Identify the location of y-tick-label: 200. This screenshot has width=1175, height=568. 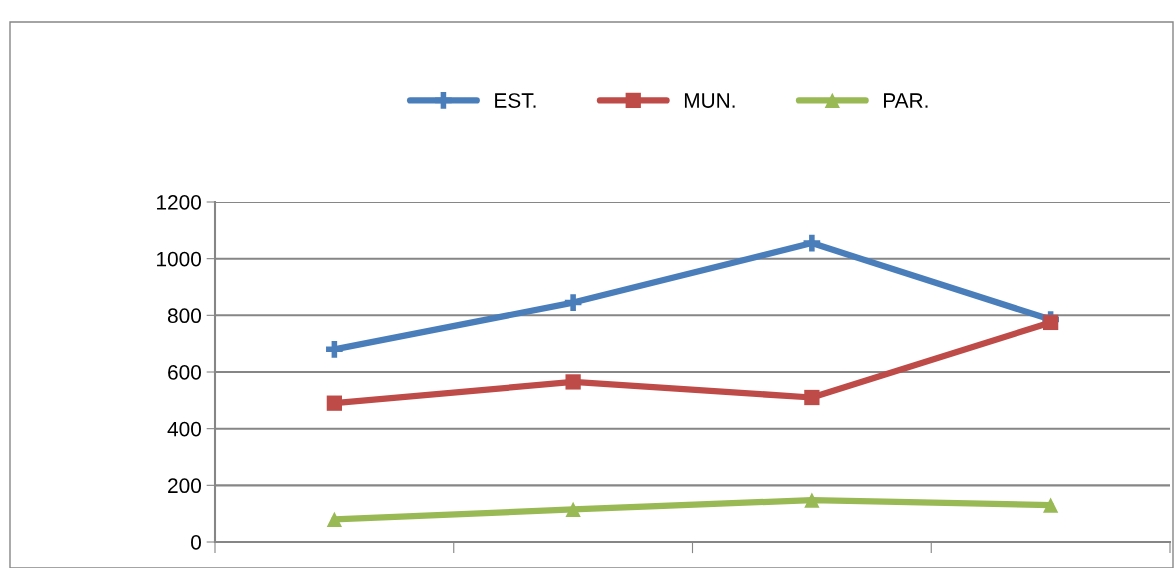
(184, 486).